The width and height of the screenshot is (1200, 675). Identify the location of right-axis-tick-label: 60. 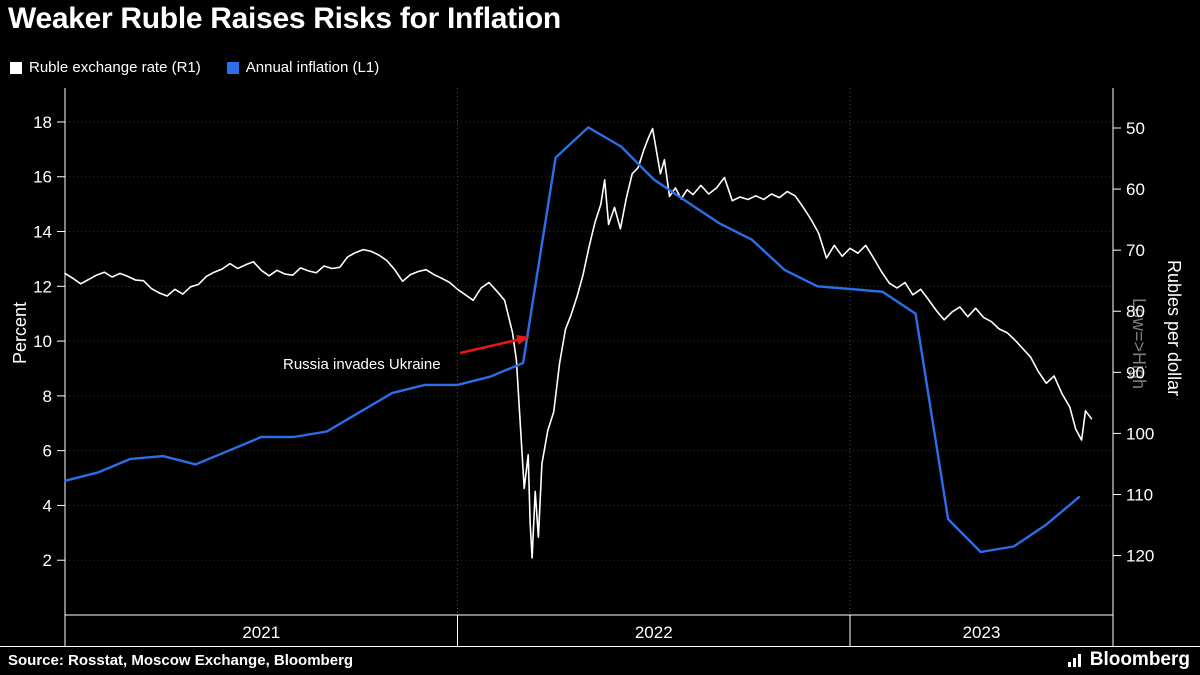
(1135, 189).